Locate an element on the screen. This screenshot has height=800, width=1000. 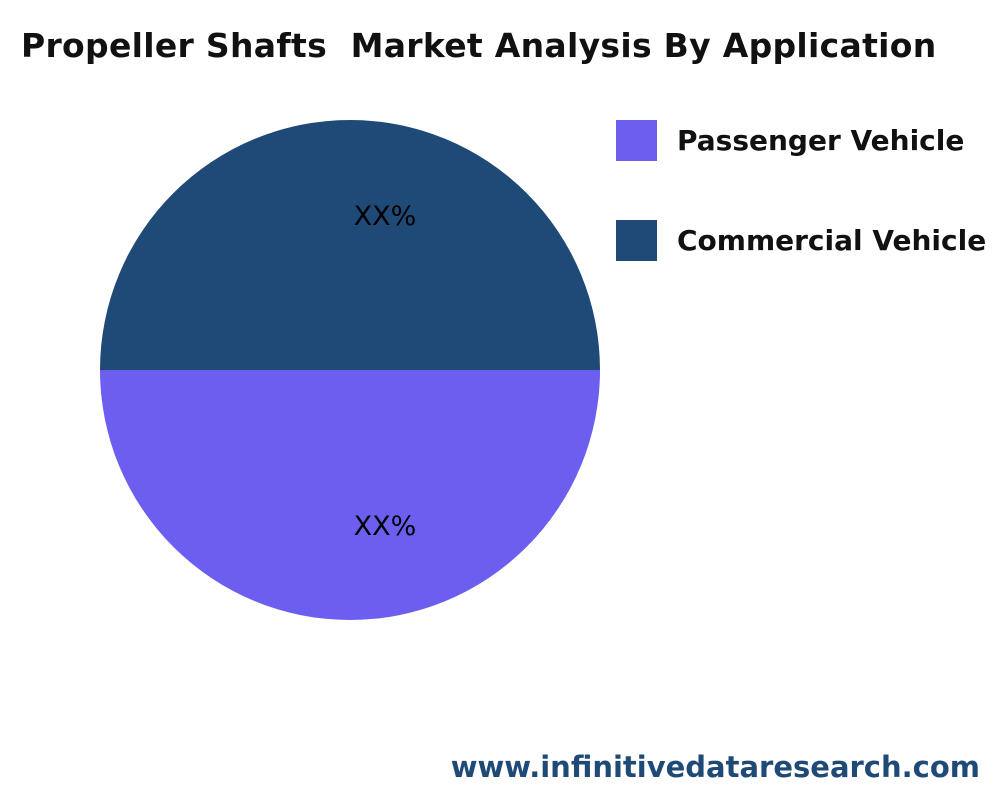
website-link: www.infinitivedataresearch.com is located at coordinates (715, 767).